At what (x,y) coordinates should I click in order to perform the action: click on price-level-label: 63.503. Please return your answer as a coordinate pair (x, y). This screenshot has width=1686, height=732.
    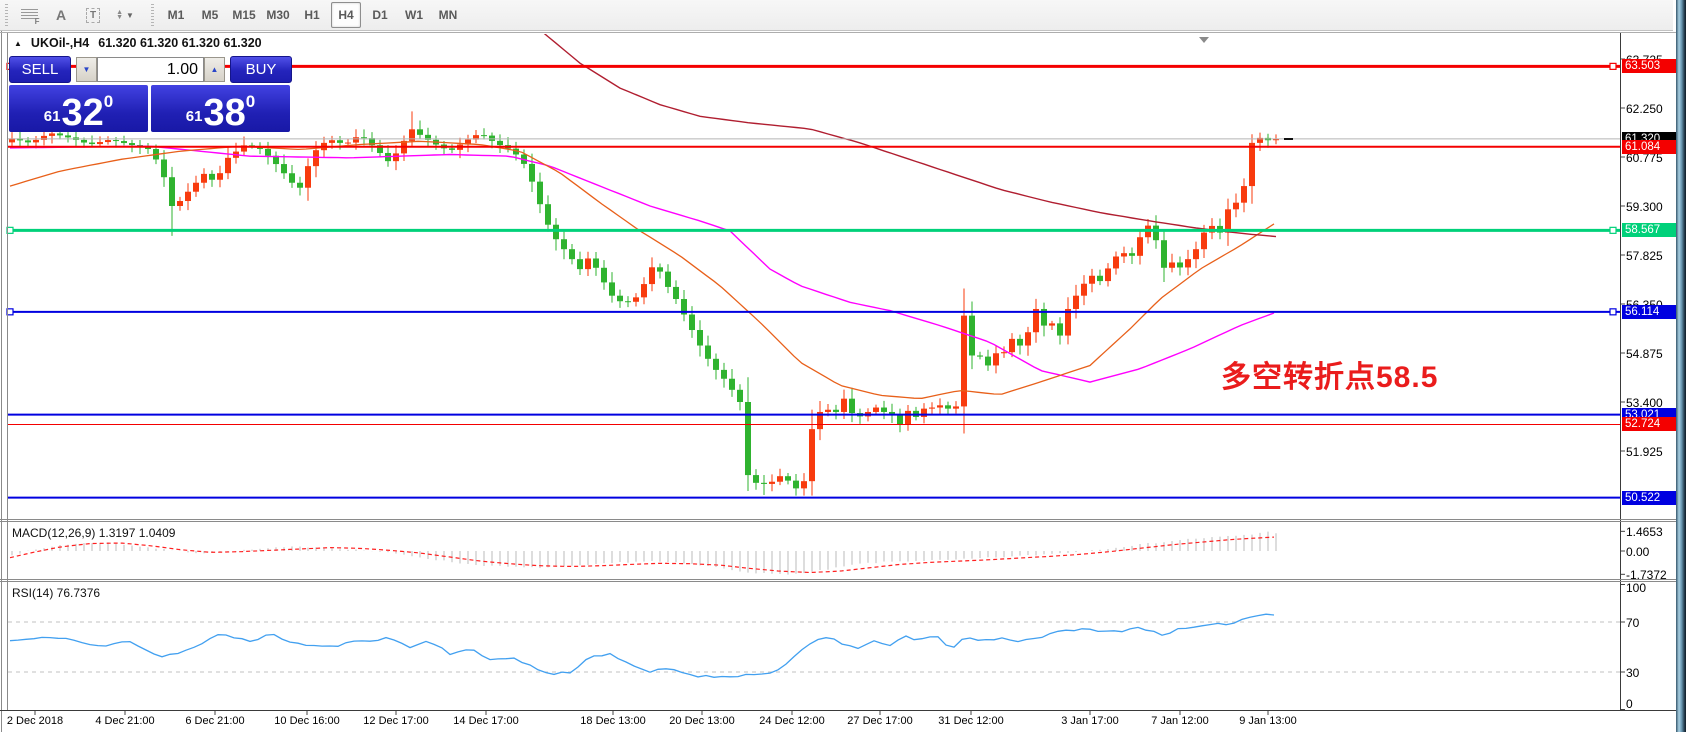
    Looking at the image, I should click on (1649, 66).